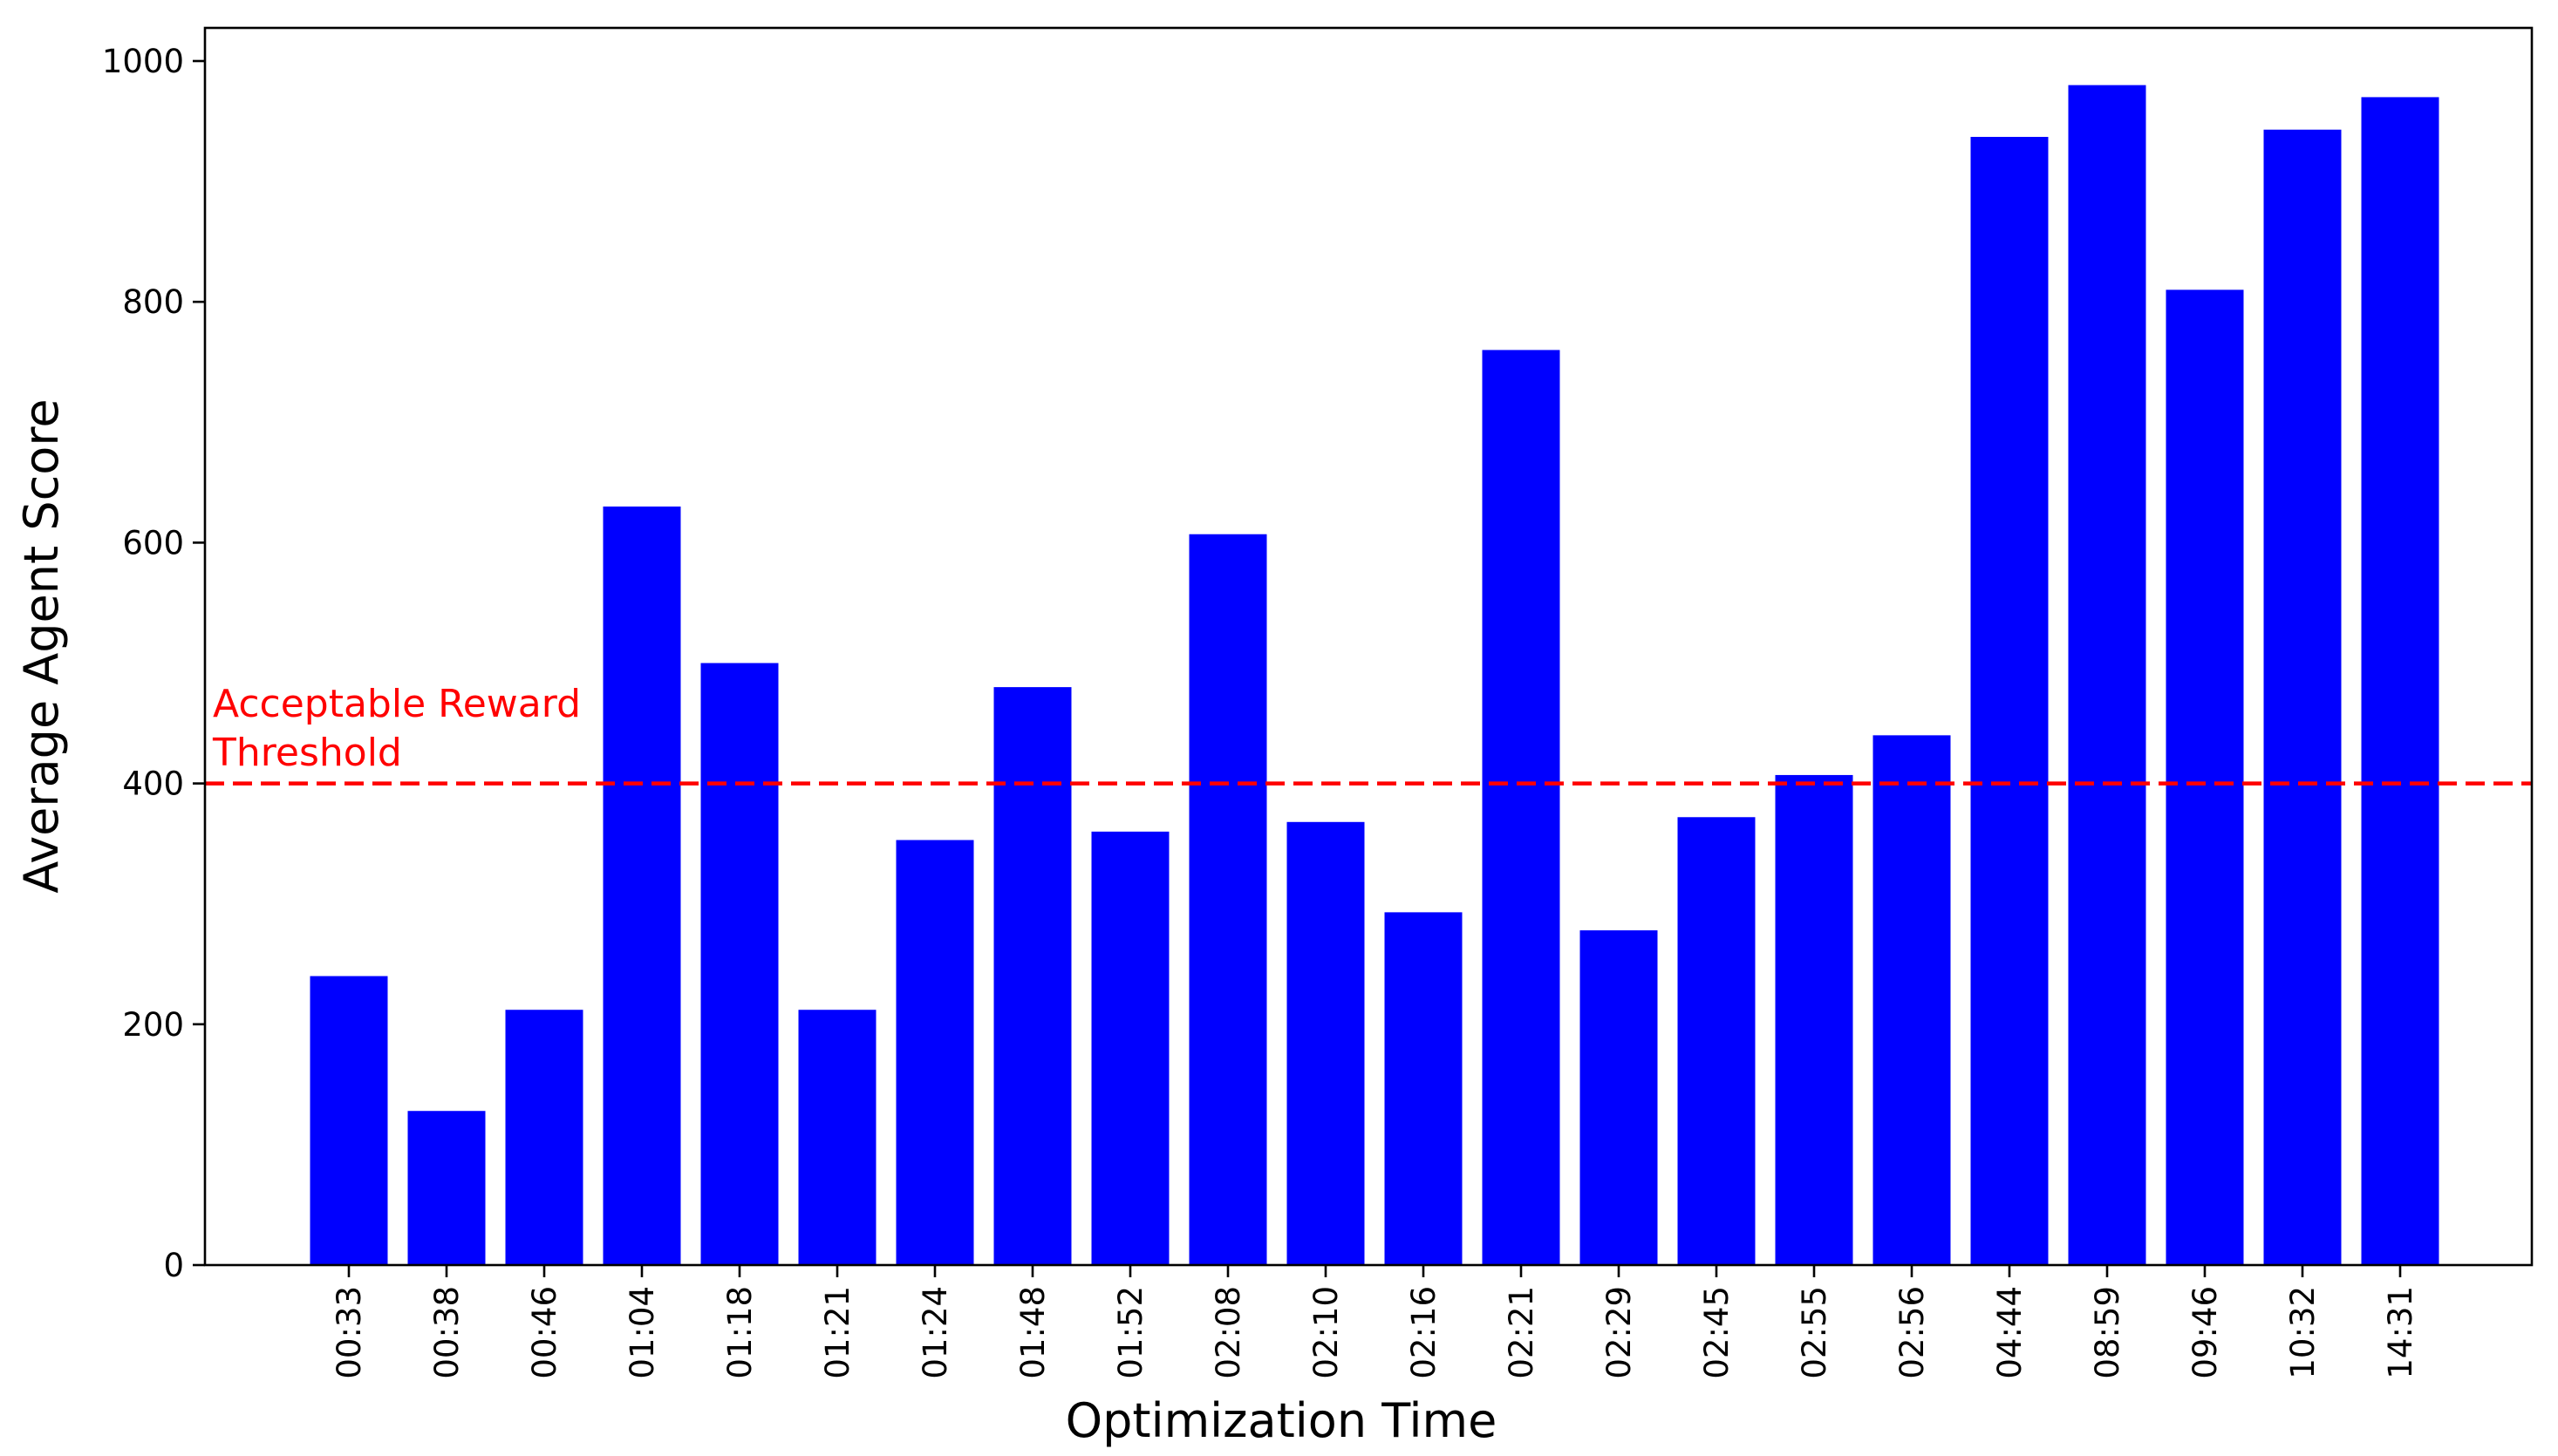  What do you see at coordinates (447, 1332) in the screenshot?
I see `x-tick-label: 00:38` at bounding box center [447, 1332].